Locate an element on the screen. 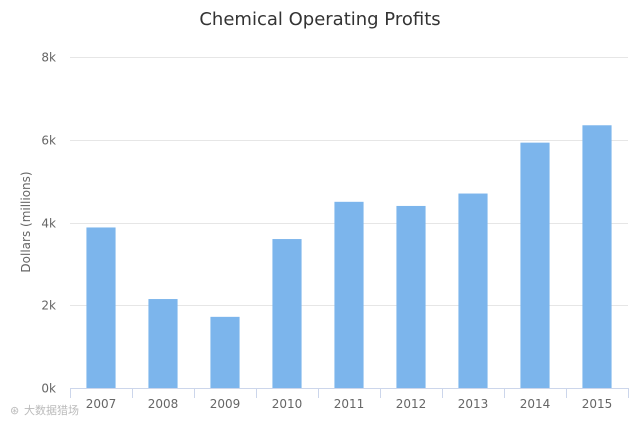 The height and width of the screenshot is (427, 640). y-tick-label: 2k is located at coordinates (48, 306).